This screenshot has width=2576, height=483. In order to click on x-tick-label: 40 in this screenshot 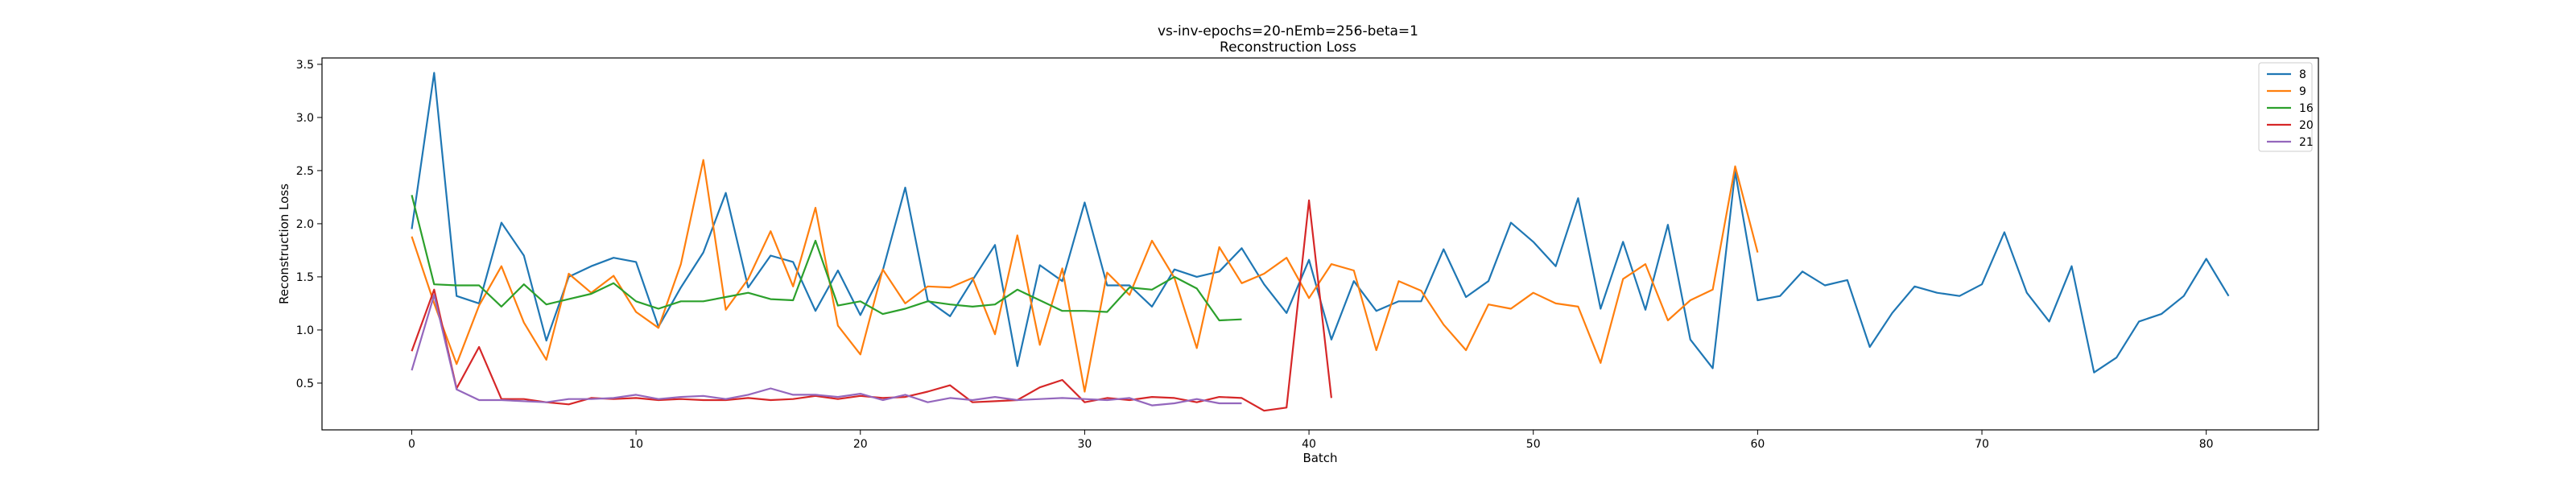, I will do `click(1309, 444)`.